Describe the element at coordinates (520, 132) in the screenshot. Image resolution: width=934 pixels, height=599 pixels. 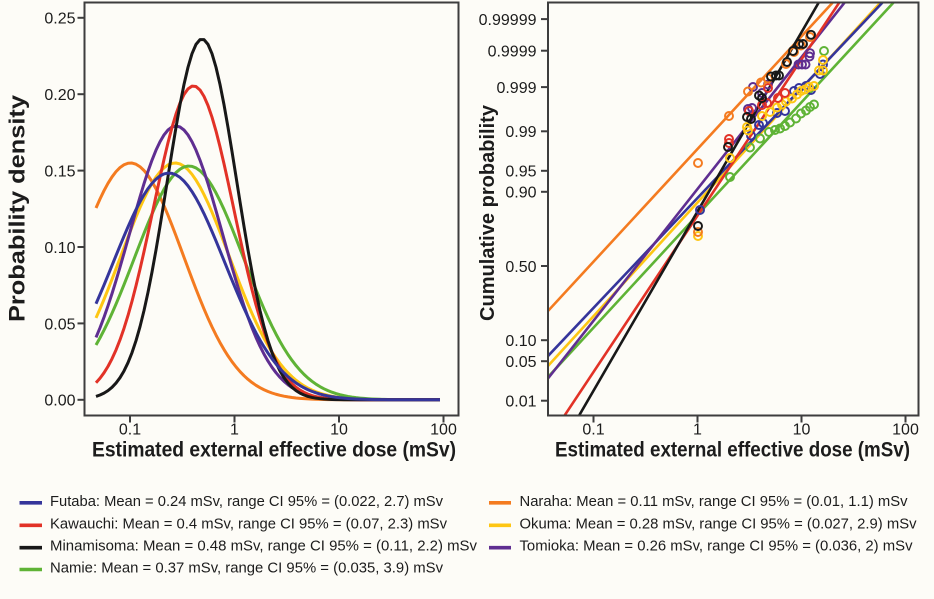
I see `svg-text: 0.99` at that location.